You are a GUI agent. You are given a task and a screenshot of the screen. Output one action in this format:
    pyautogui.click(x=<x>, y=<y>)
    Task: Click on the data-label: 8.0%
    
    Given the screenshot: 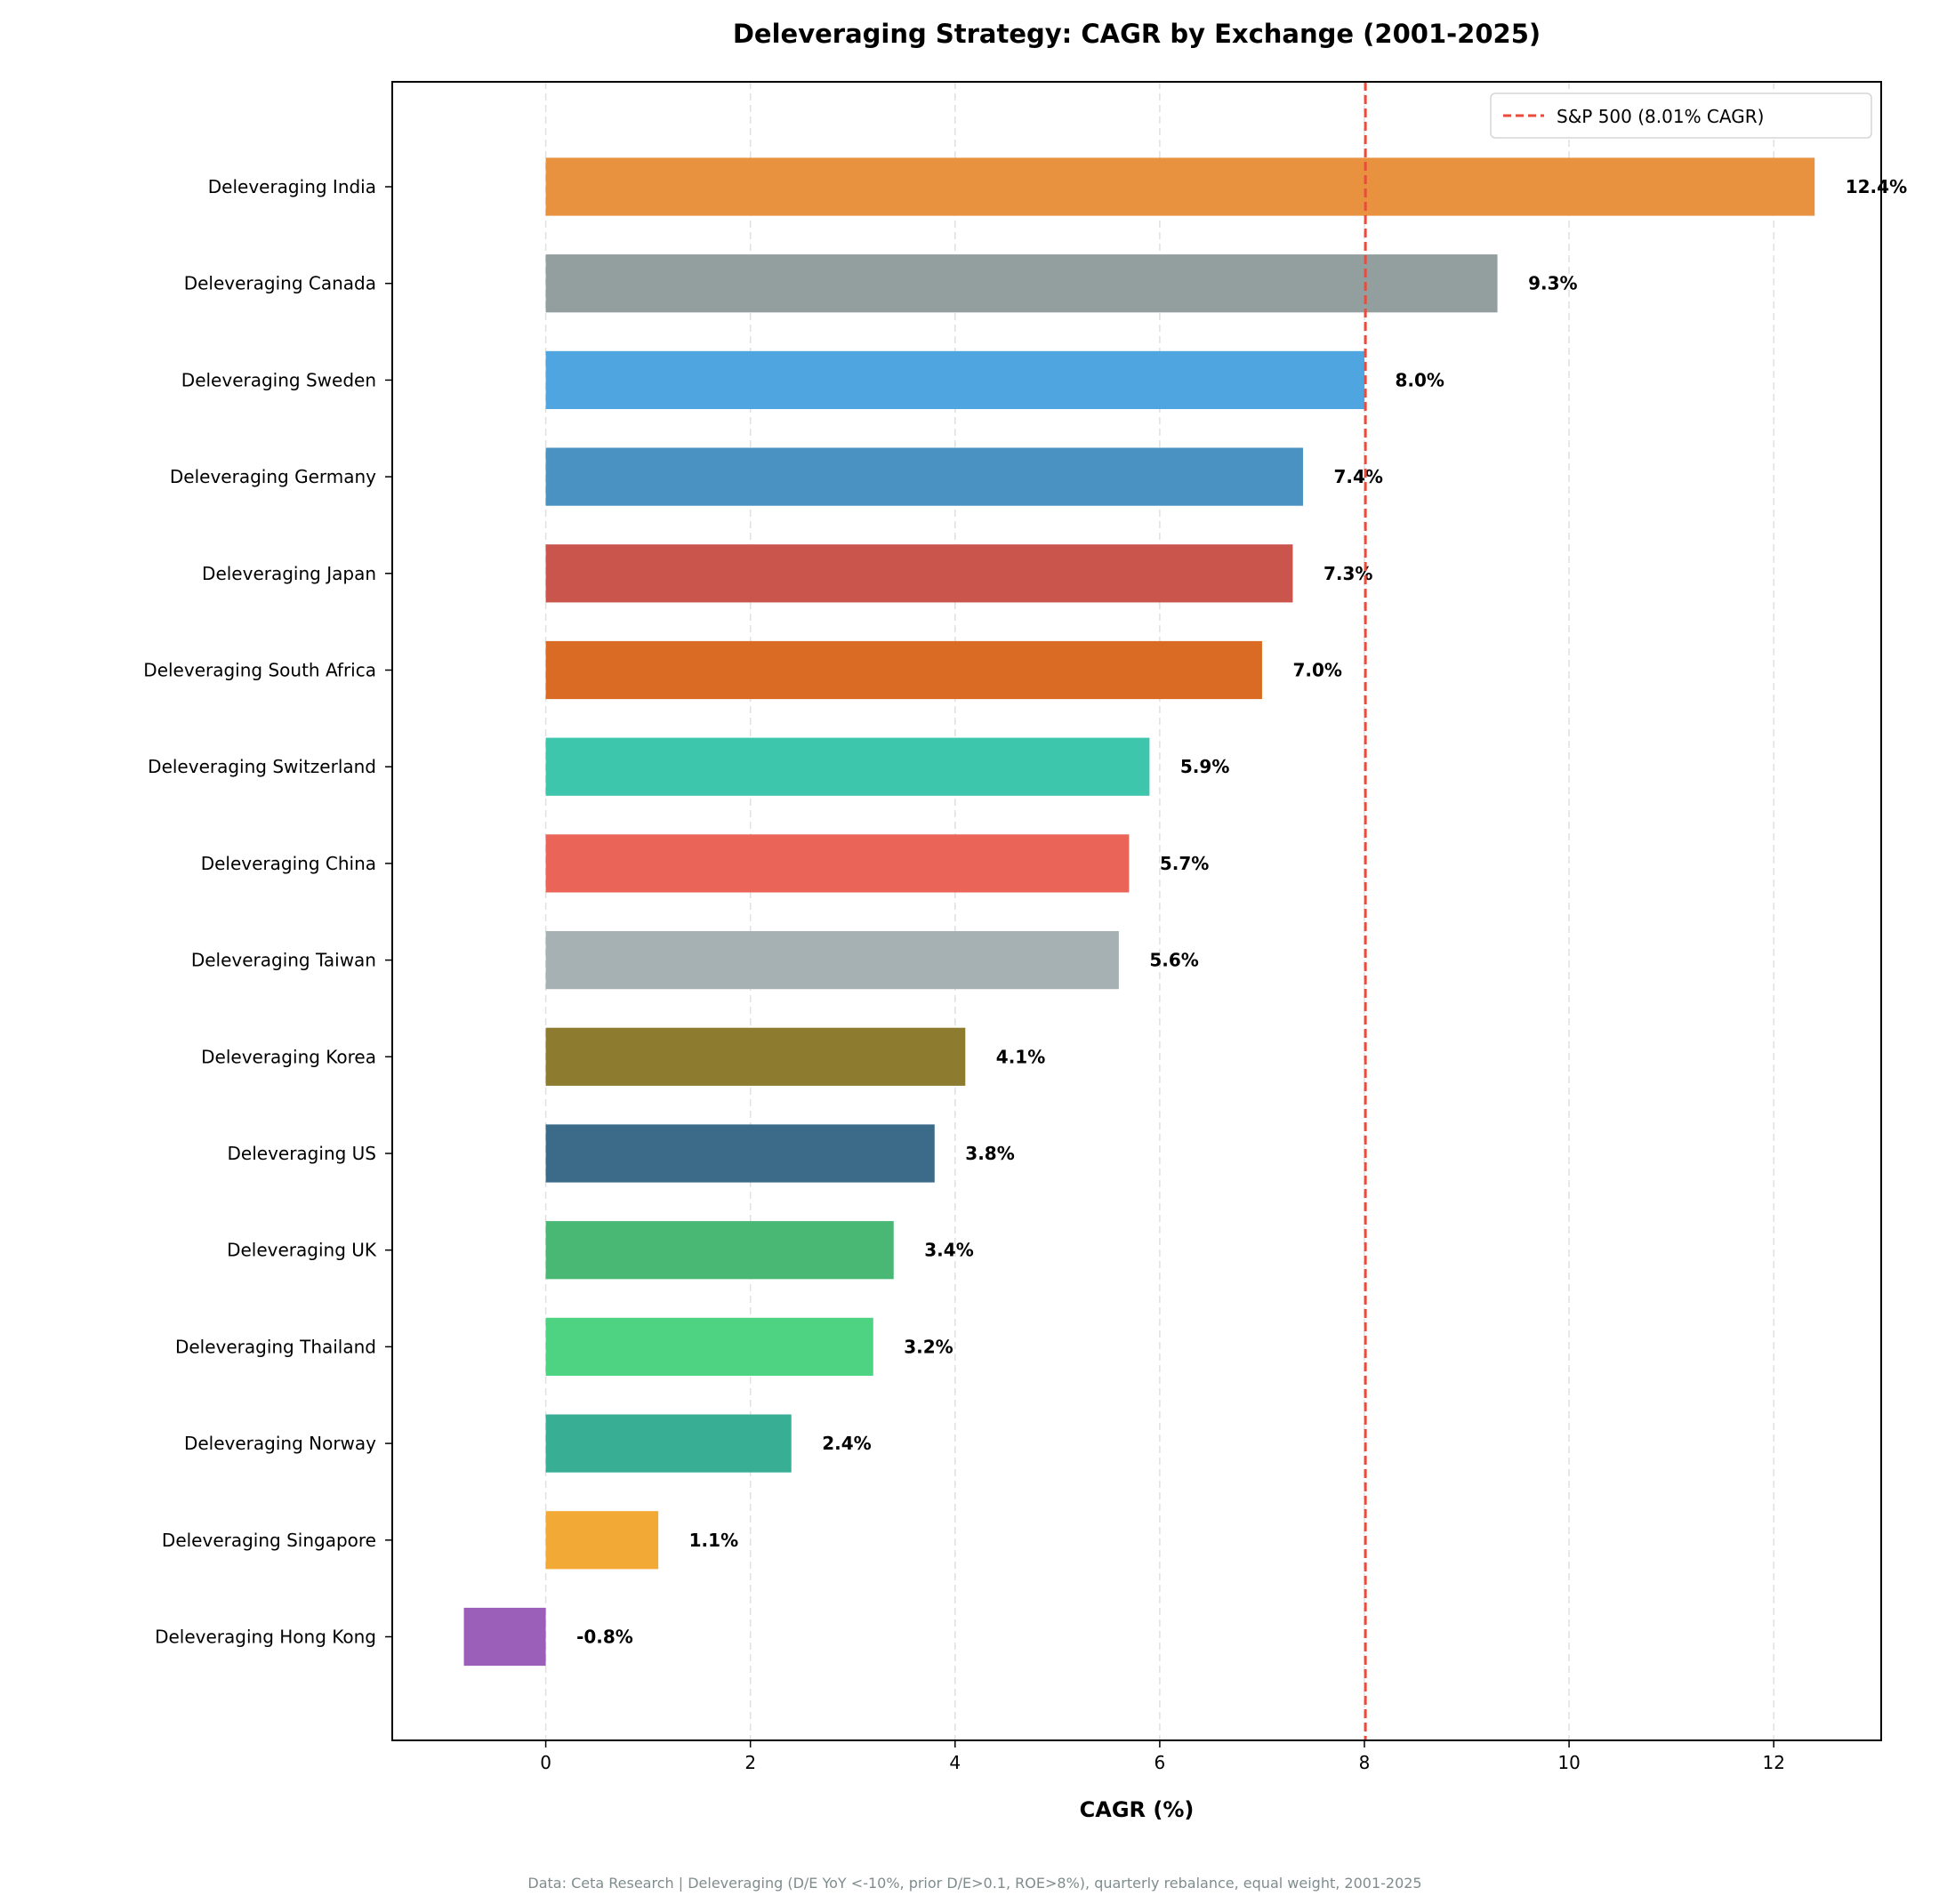 What is the action you would take?
    pyautogui.click(x=1420, y=380)
    